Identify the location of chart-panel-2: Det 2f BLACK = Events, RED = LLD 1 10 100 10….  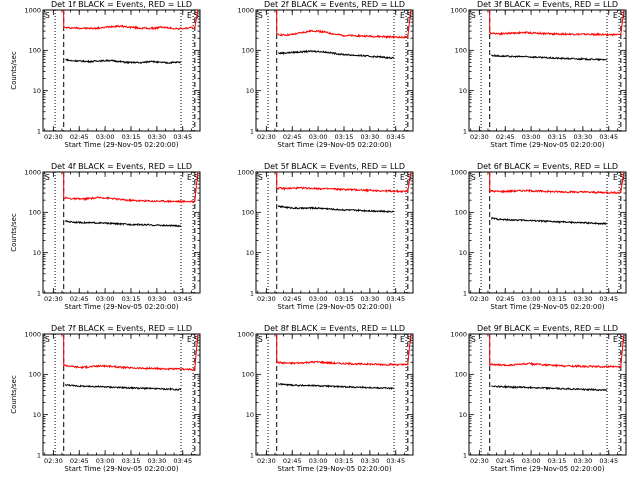
(325, 74).